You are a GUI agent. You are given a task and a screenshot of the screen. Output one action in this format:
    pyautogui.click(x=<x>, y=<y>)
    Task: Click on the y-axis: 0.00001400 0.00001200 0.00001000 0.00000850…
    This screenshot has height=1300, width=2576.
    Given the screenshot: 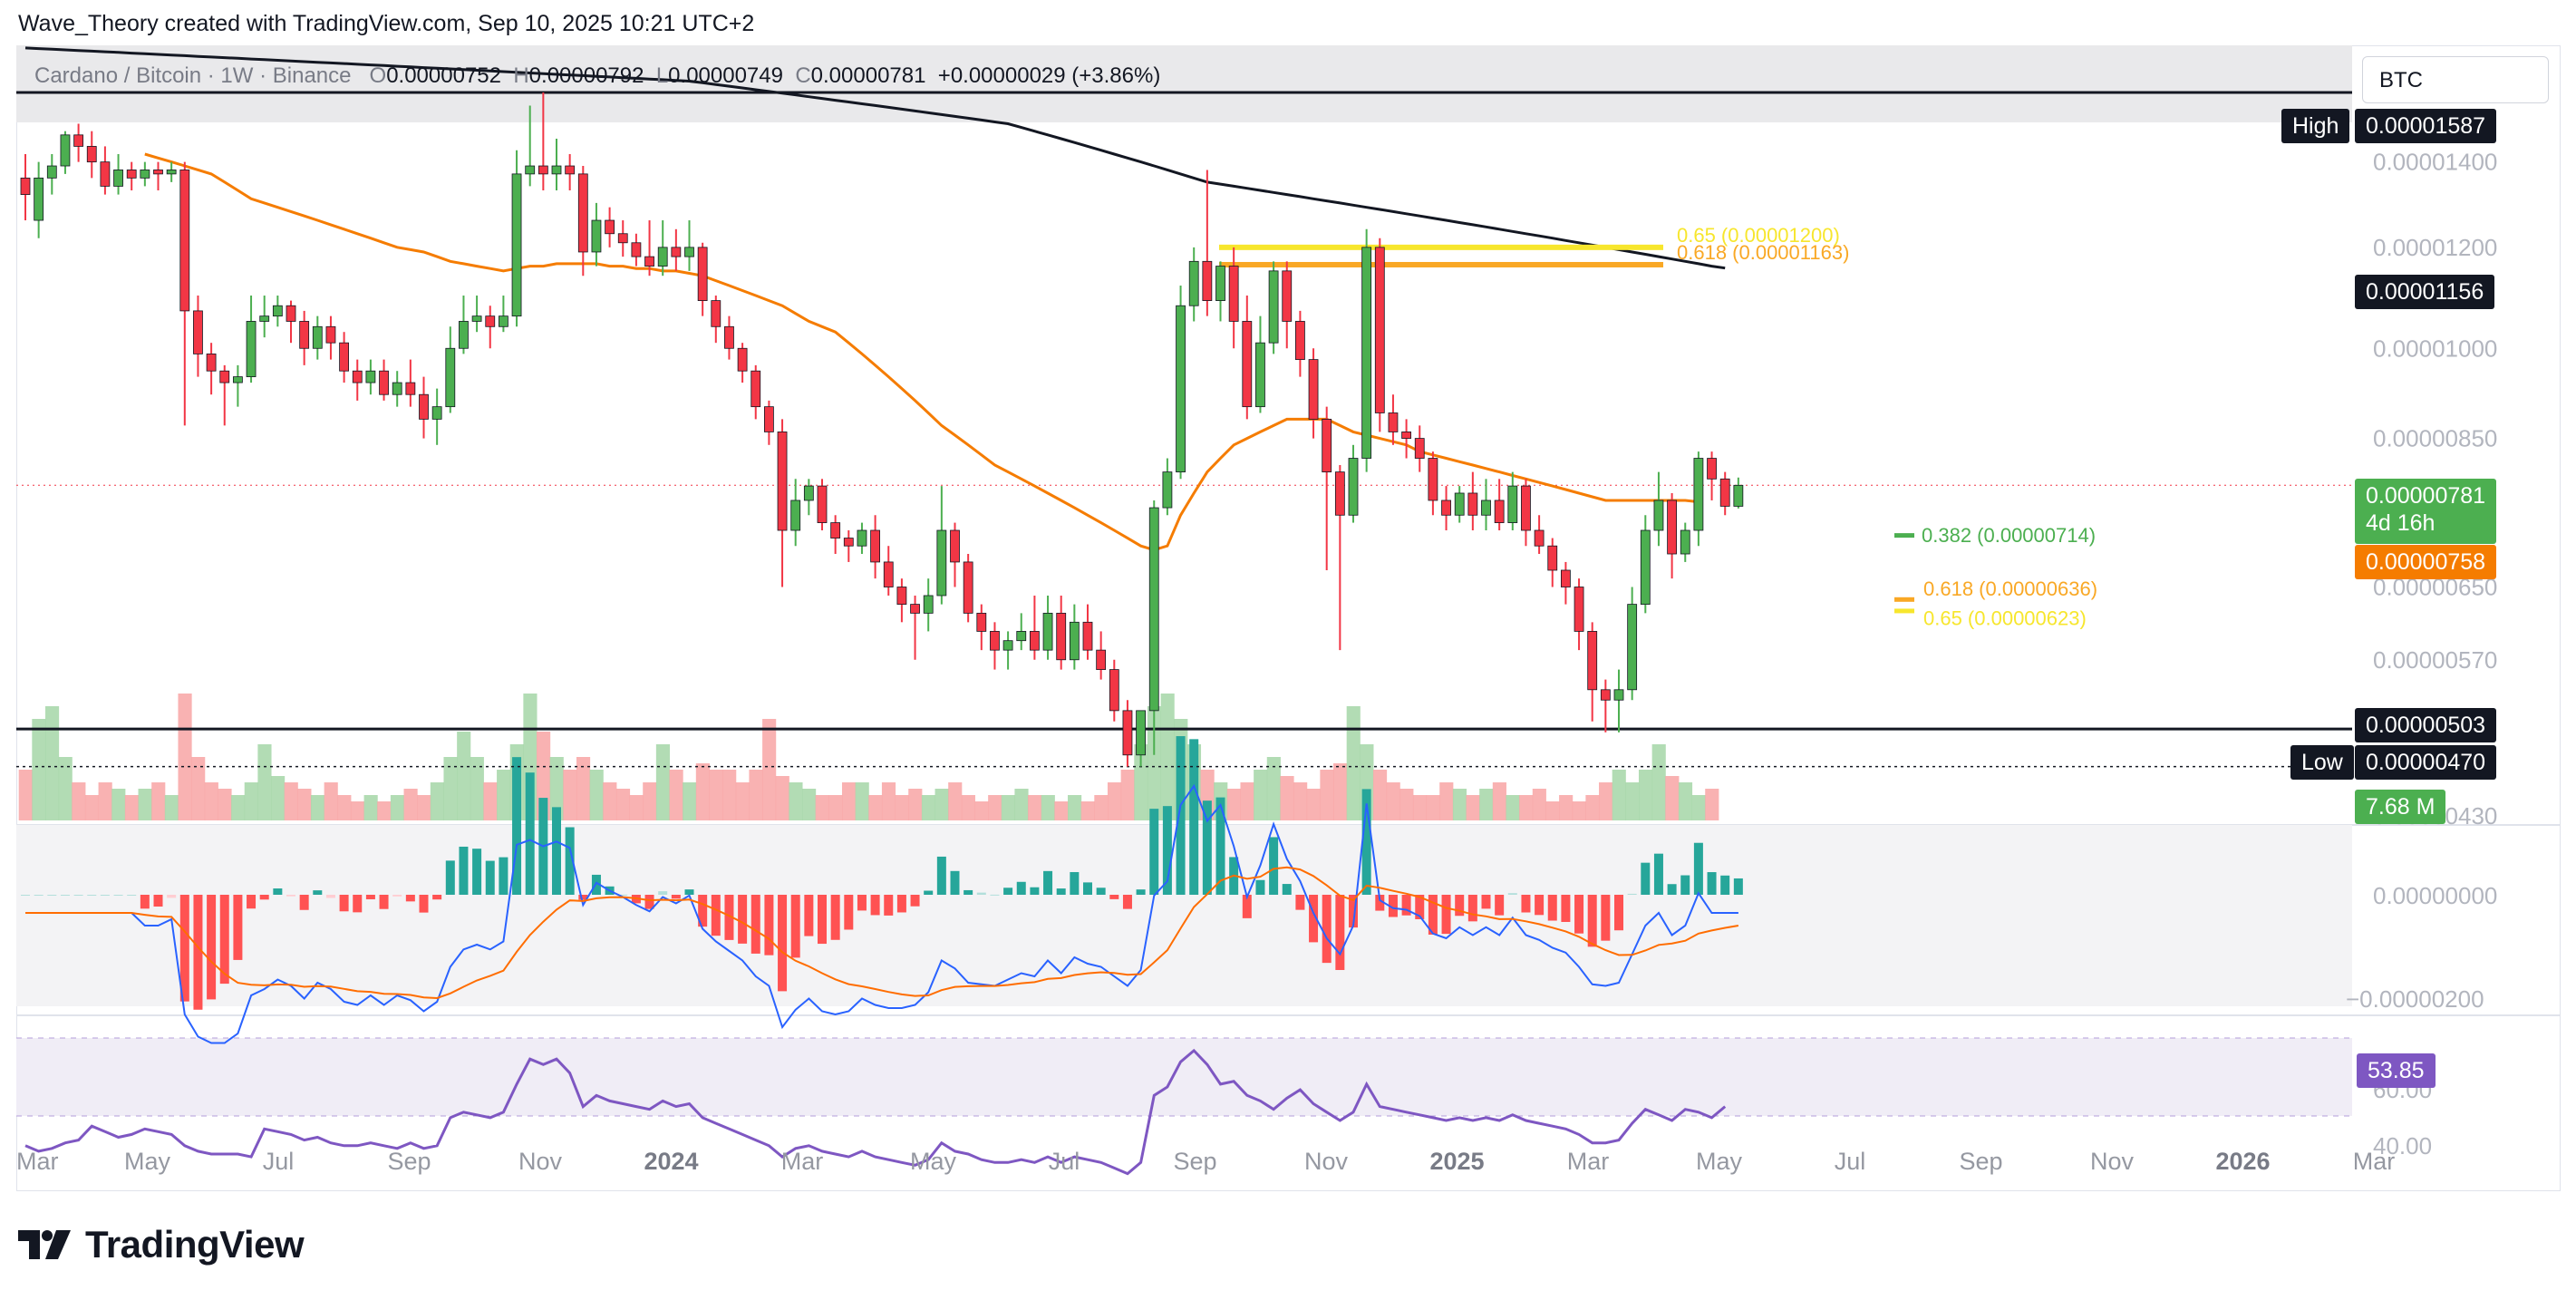 What is the action you would take?
    pyautogui.click(x=2421, y=654)
    